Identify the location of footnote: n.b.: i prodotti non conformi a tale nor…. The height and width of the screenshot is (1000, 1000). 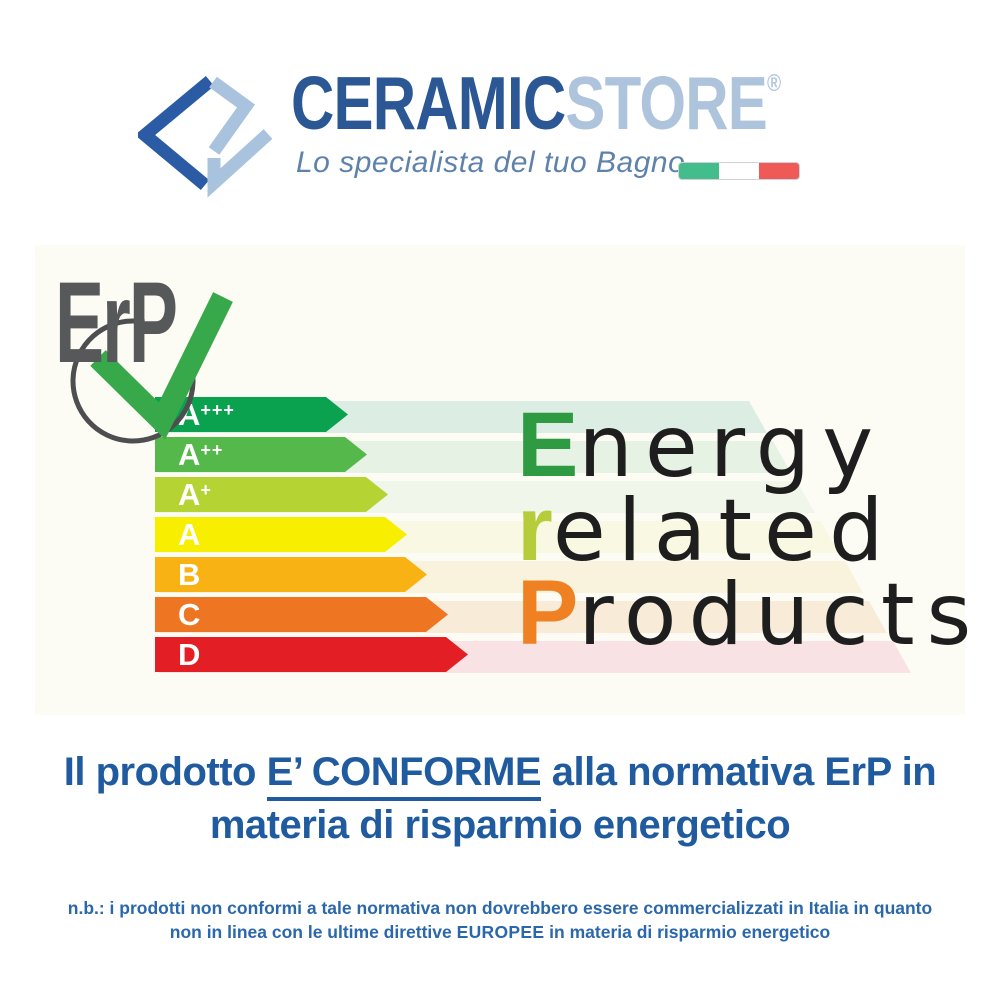
(500, 920).